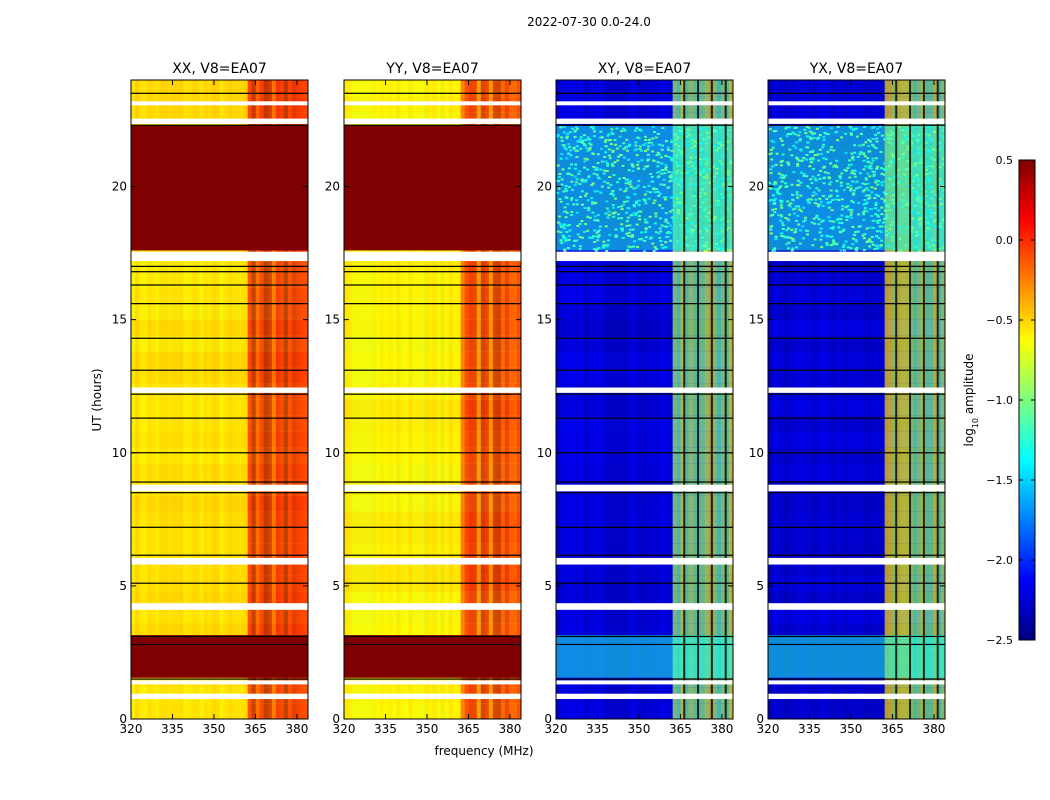 The height and width of the screenshot is (800, 1050). Describe the element at coordinates (756, 187) in the screenshot. I see `y-tick-label: 20` at that location.